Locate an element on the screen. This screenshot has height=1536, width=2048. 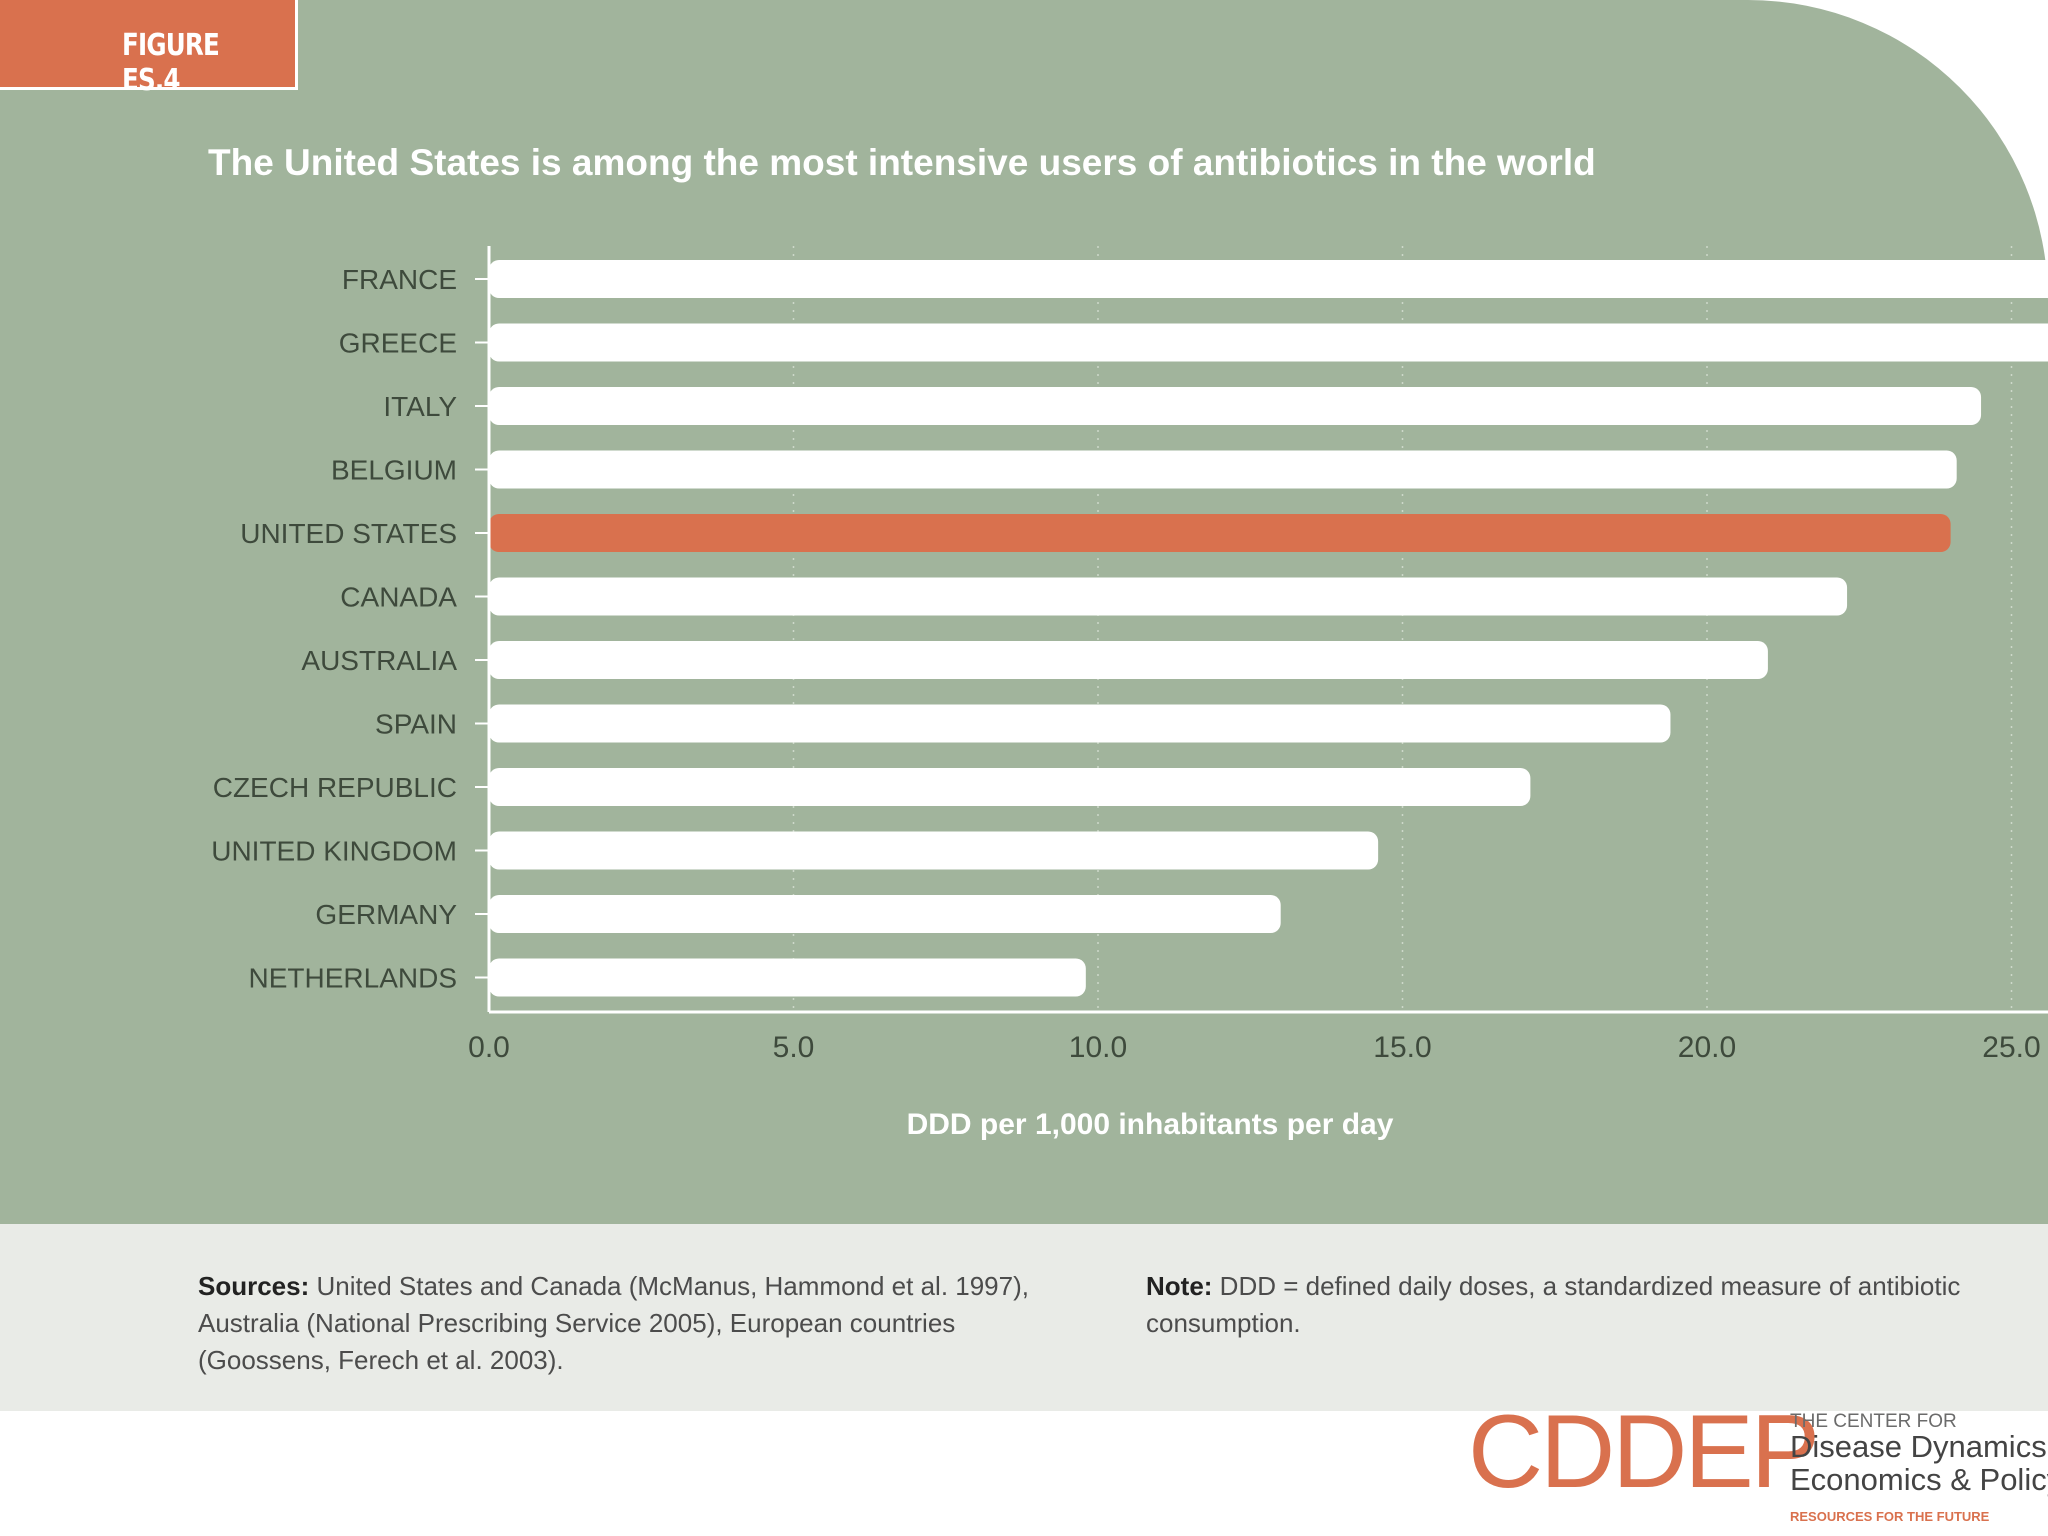
x-tick-label: 25.0 is located at coordinates (2011, 1047).